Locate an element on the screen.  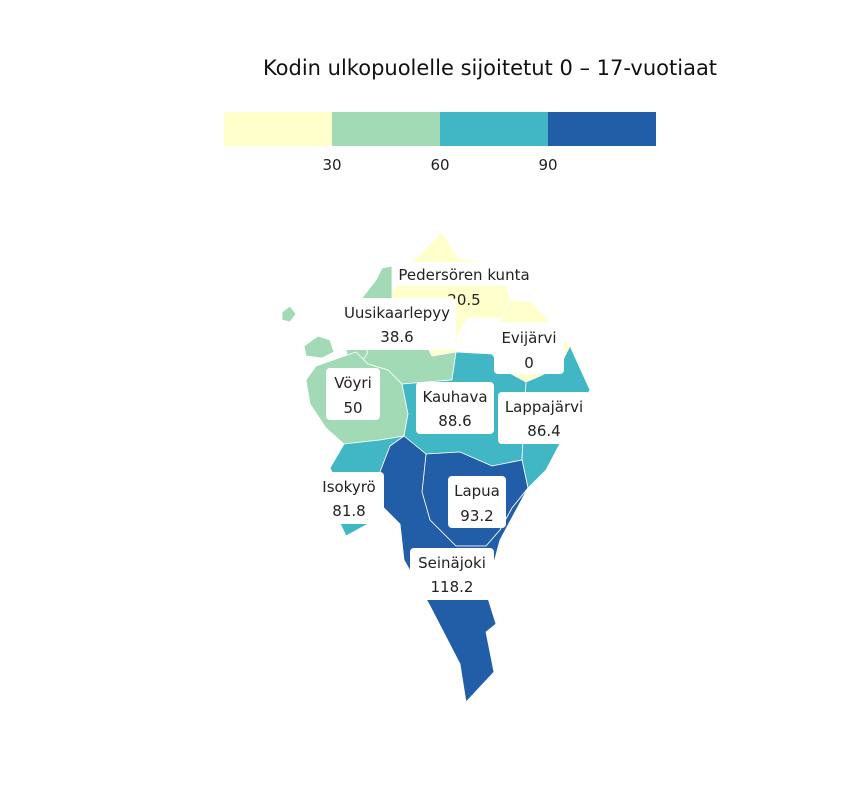
legend: 30 60 90 is located at coordinates (440, 143).